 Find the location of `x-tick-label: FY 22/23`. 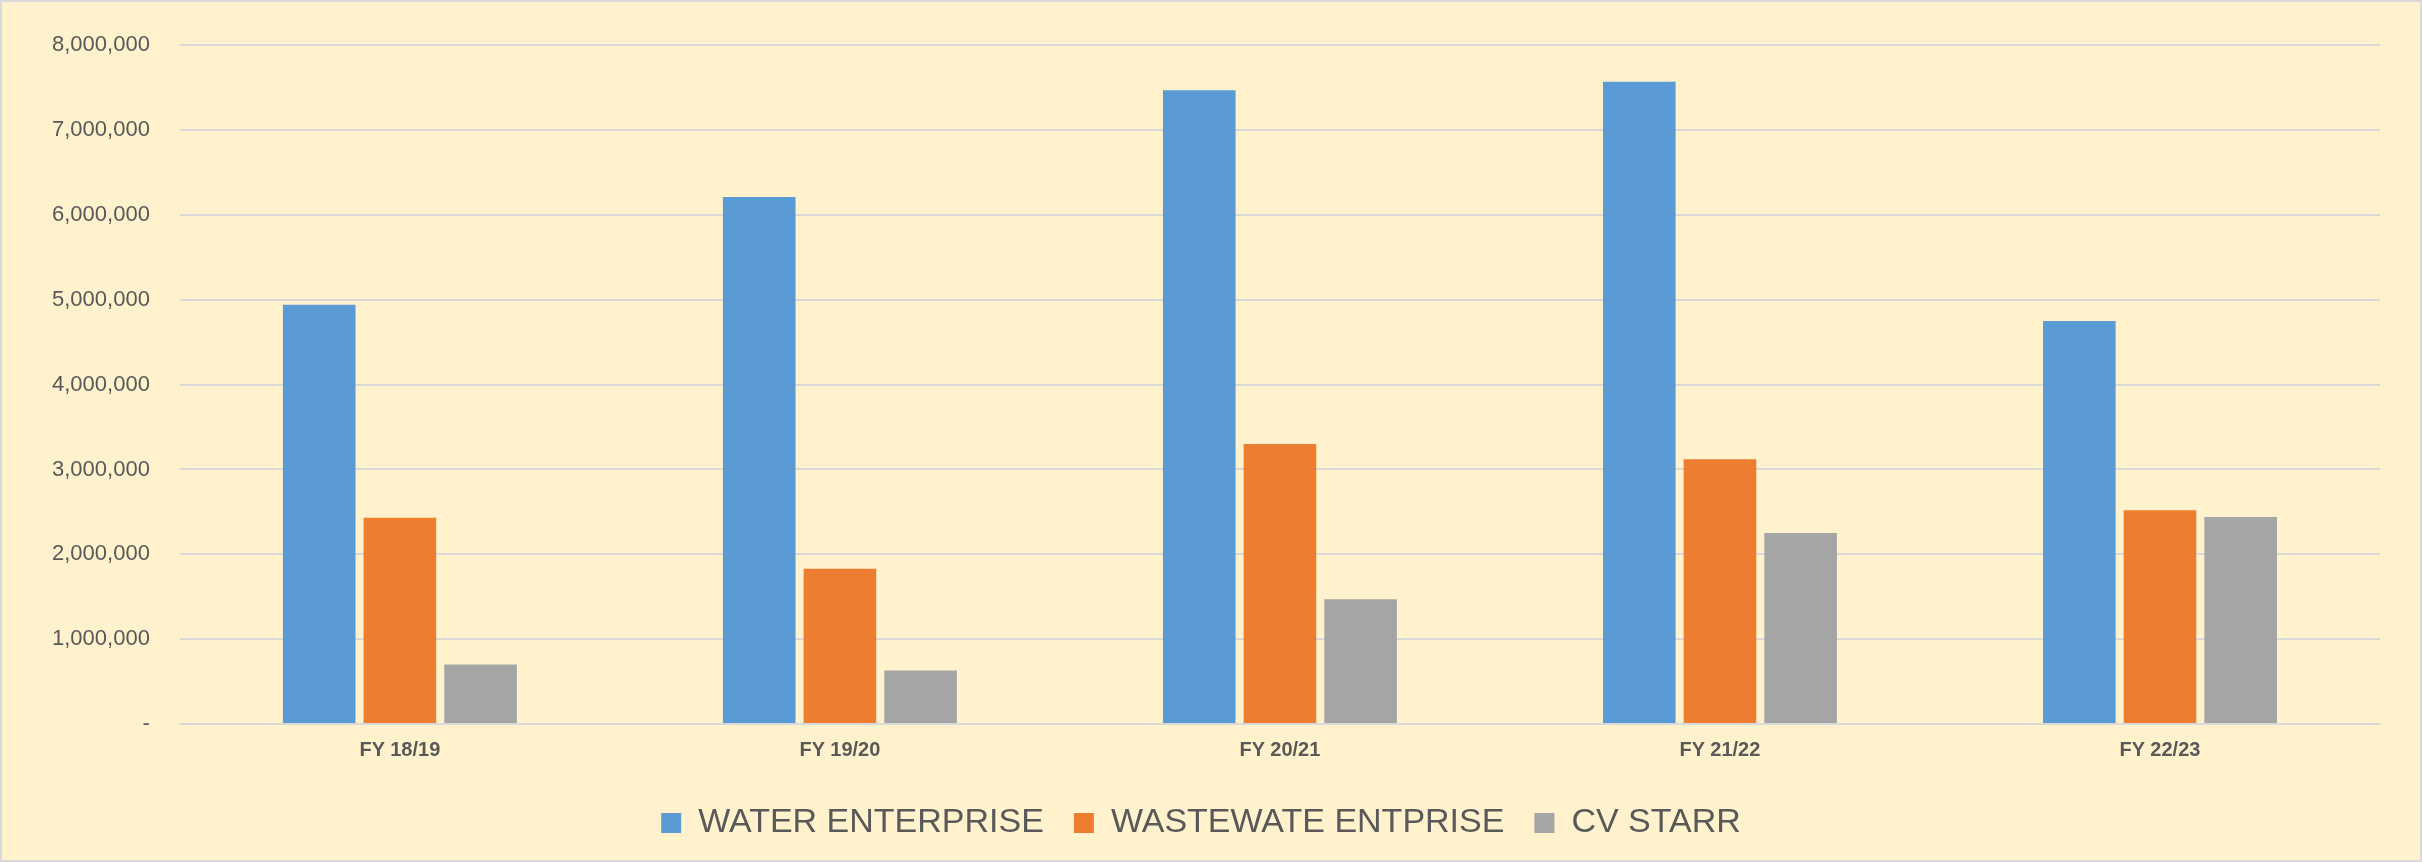

x-tick-label: FY 22/23 is located at coordinates (2160, 748).